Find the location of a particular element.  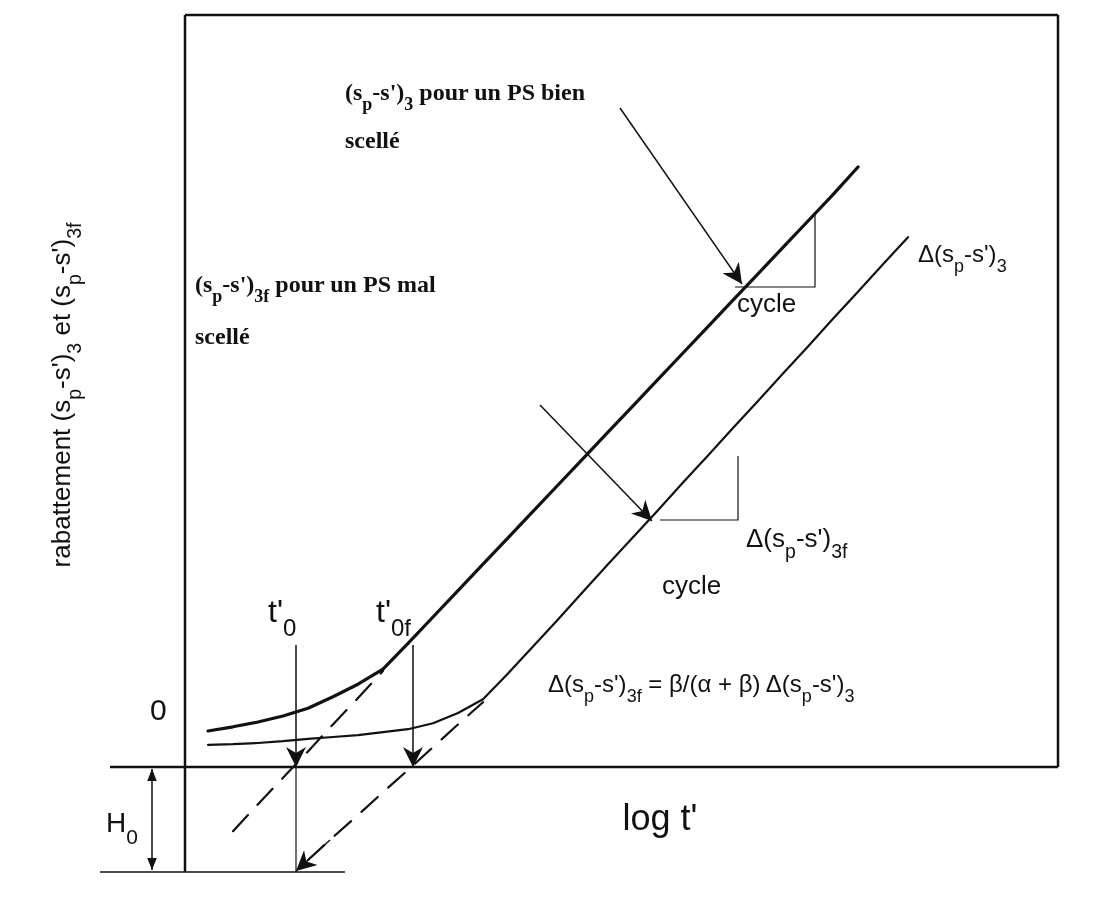

annotation: Δ(s$_{p}$-s')$_{3f}$ is located at coordinates (797, 542).